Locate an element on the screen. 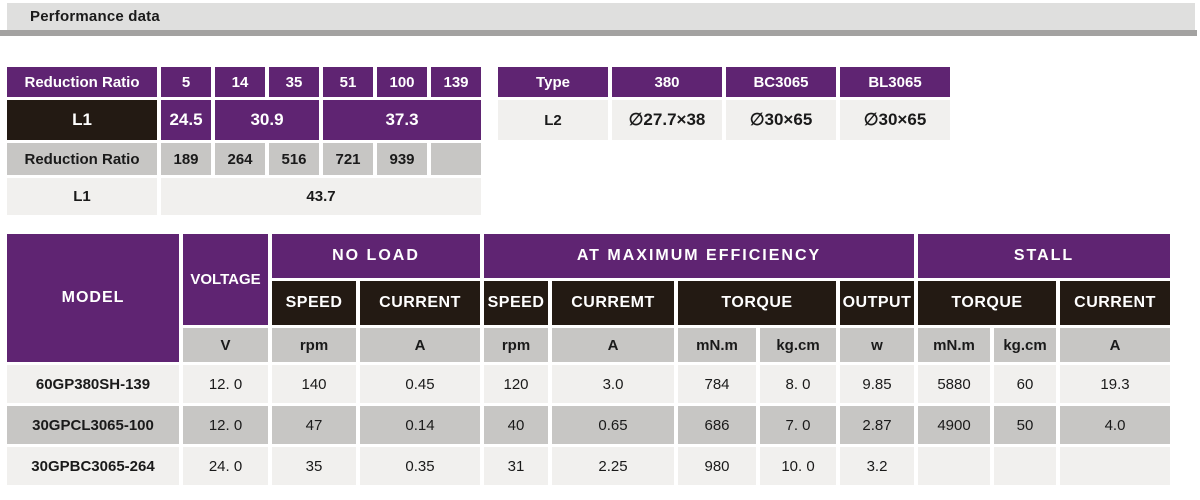  unit-volts: V is located at coordinates (225, 345).